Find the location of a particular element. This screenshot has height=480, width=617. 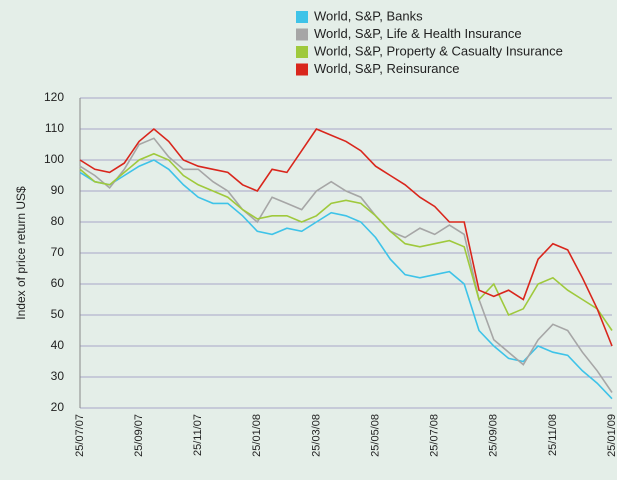

y-tick-label: 90 is located at coordinates (58, 190).